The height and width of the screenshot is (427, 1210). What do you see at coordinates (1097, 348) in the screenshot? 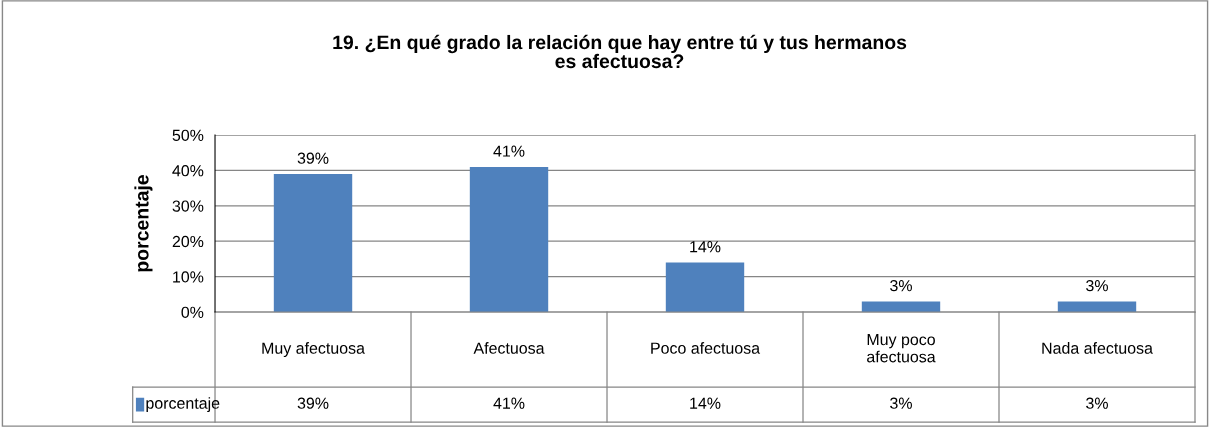
I see `x-tick-label: Nada afectuosa` at bounding box center [1097, 348].